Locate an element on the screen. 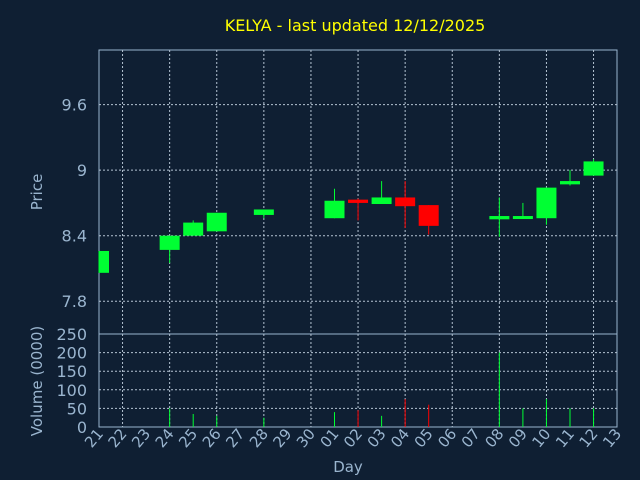 The image size is (640, 480). x-tick-label: 13 is located at coordinates (612, 438).